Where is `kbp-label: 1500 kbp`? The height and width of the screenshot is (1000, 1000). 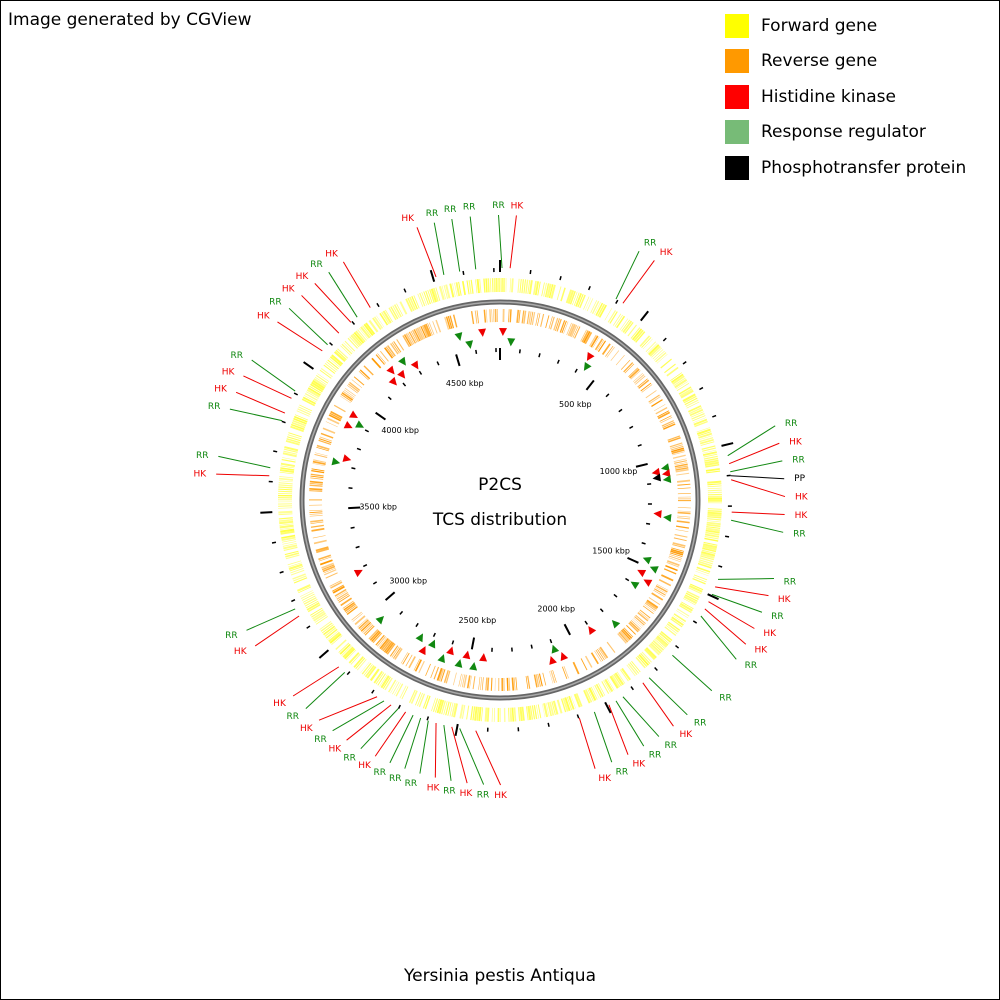
kbp-label: 1500 kbp is located at coordinates (611, 550).